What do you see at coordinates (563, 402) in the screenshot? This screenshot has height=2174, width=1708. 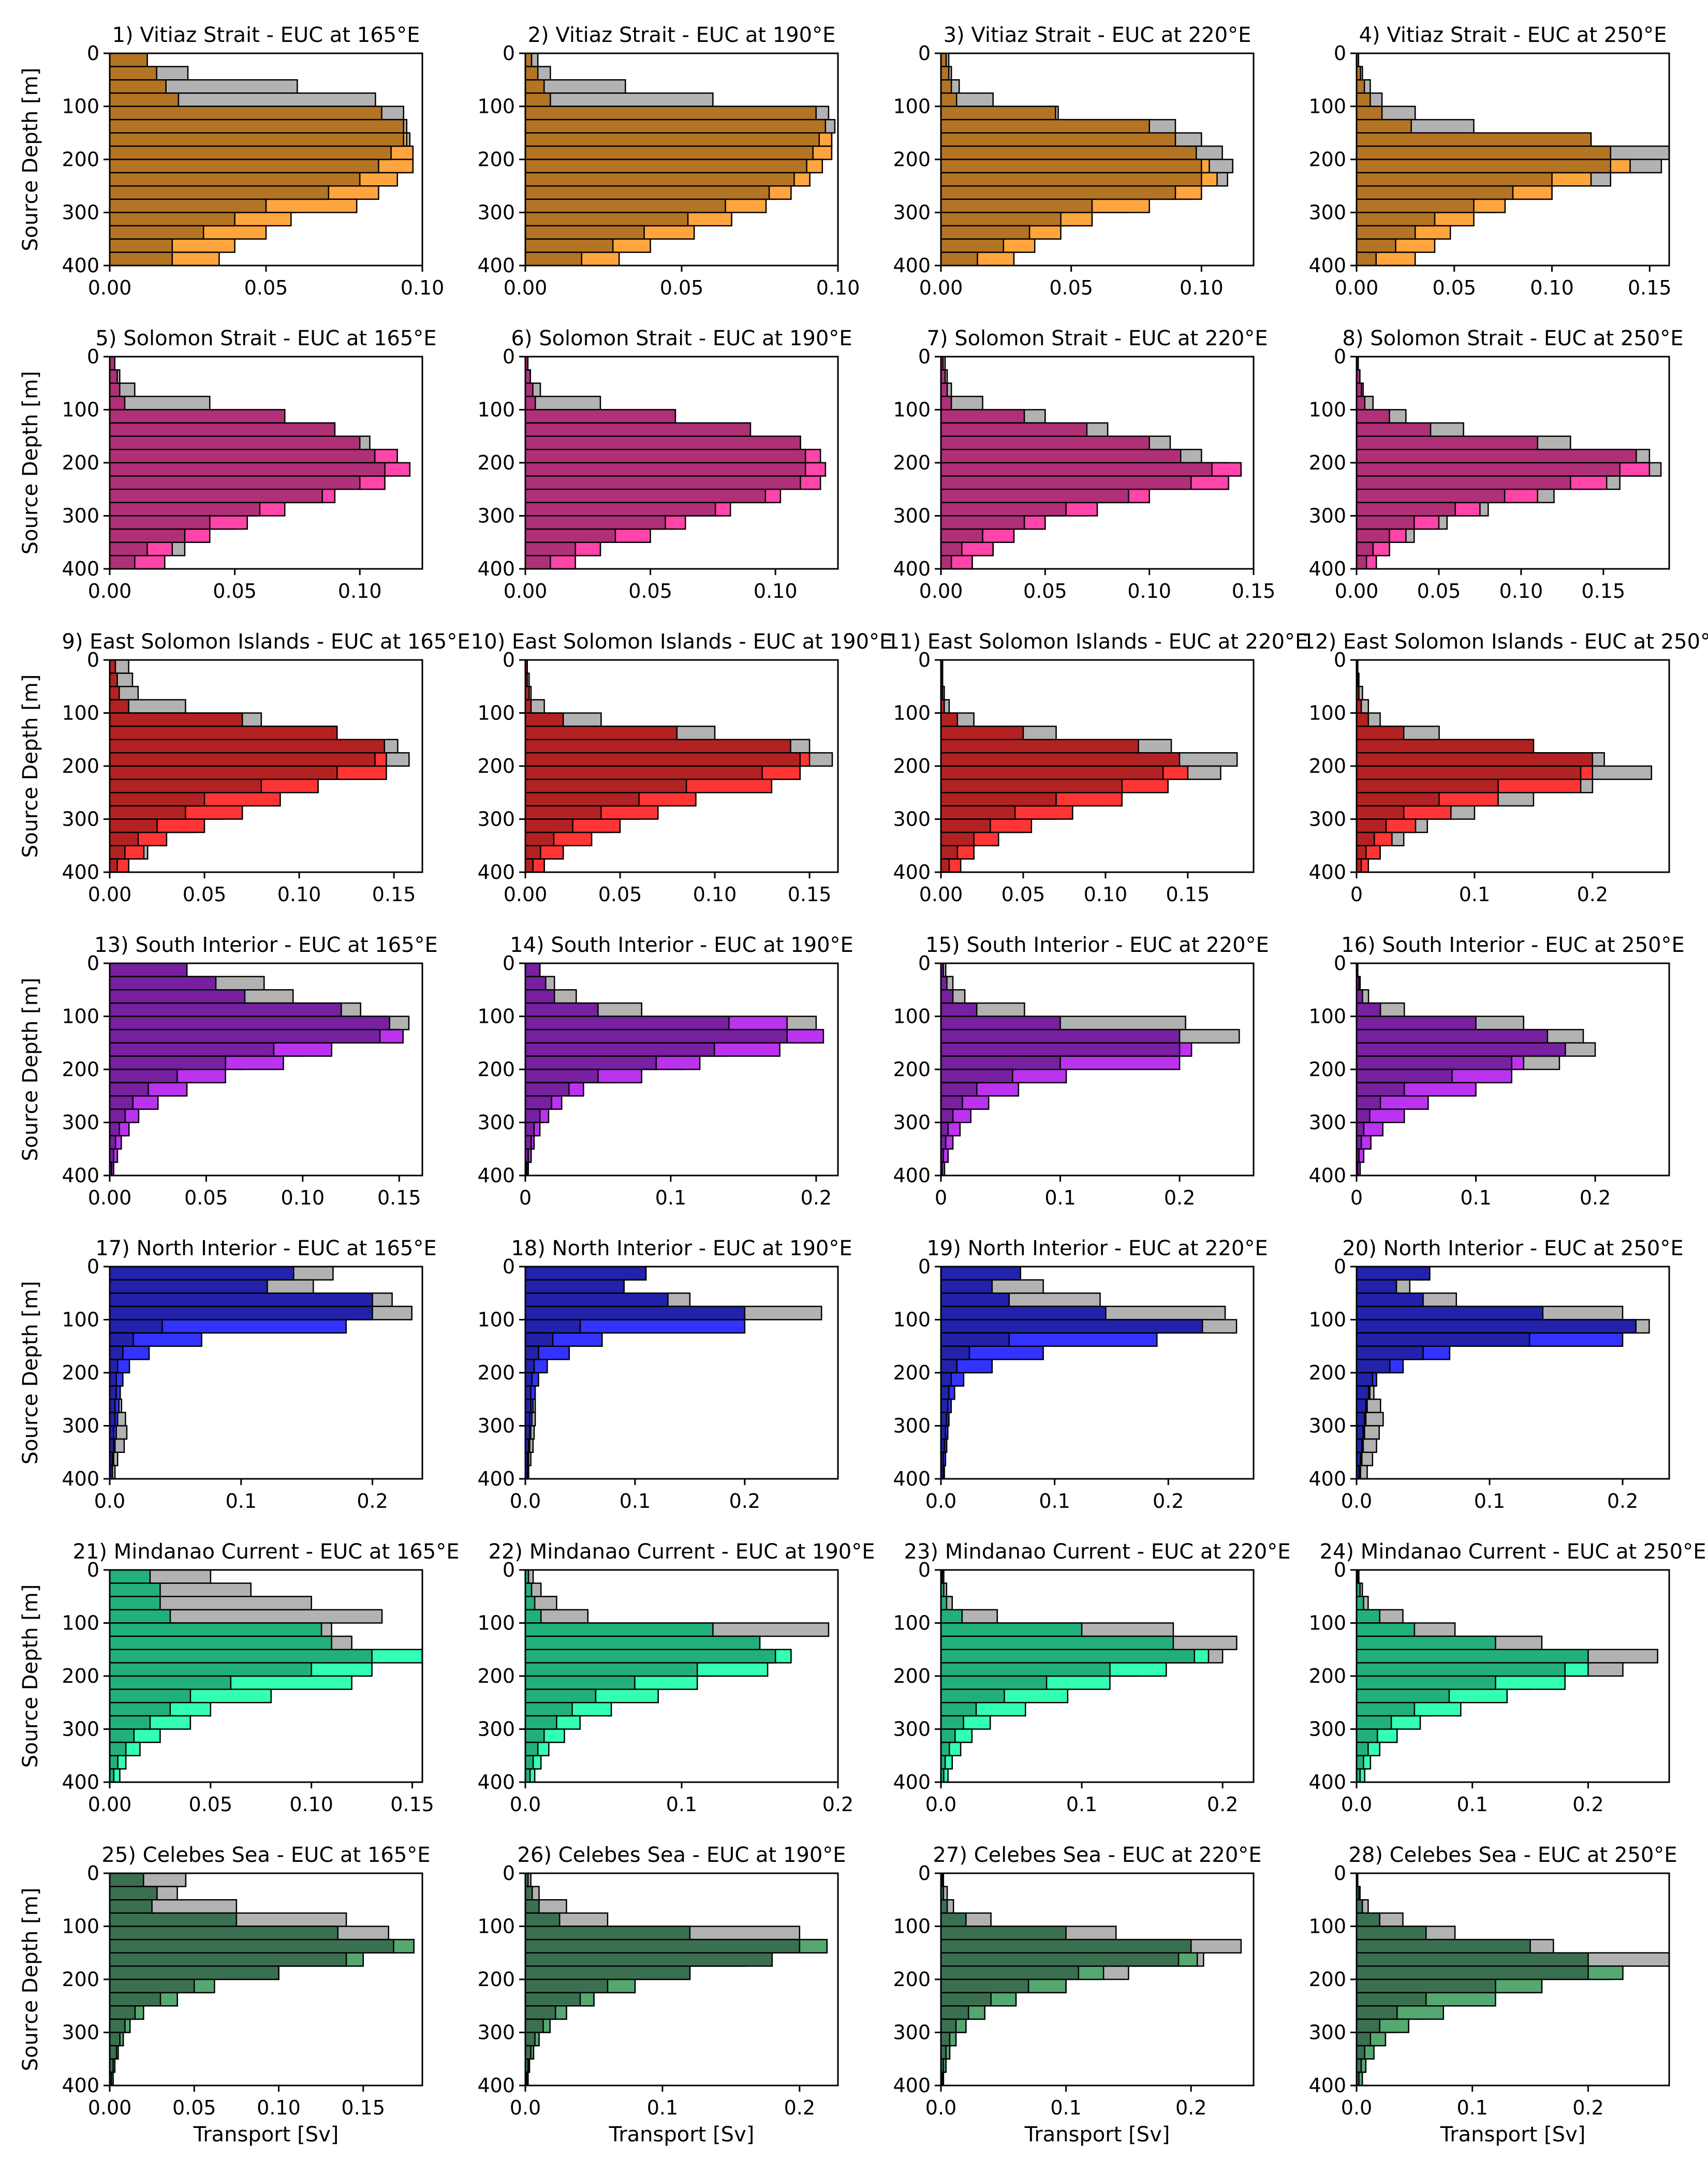 I see `gray-bar` at bounding box center [563, 402].